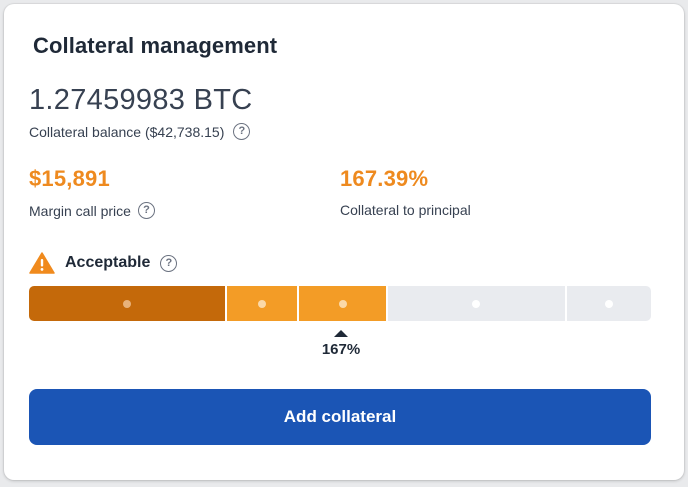 The height and width of the screenshot is (487, 688). I want to click on collateral-ratio-label: Collateral to principal, so click(405, 210).